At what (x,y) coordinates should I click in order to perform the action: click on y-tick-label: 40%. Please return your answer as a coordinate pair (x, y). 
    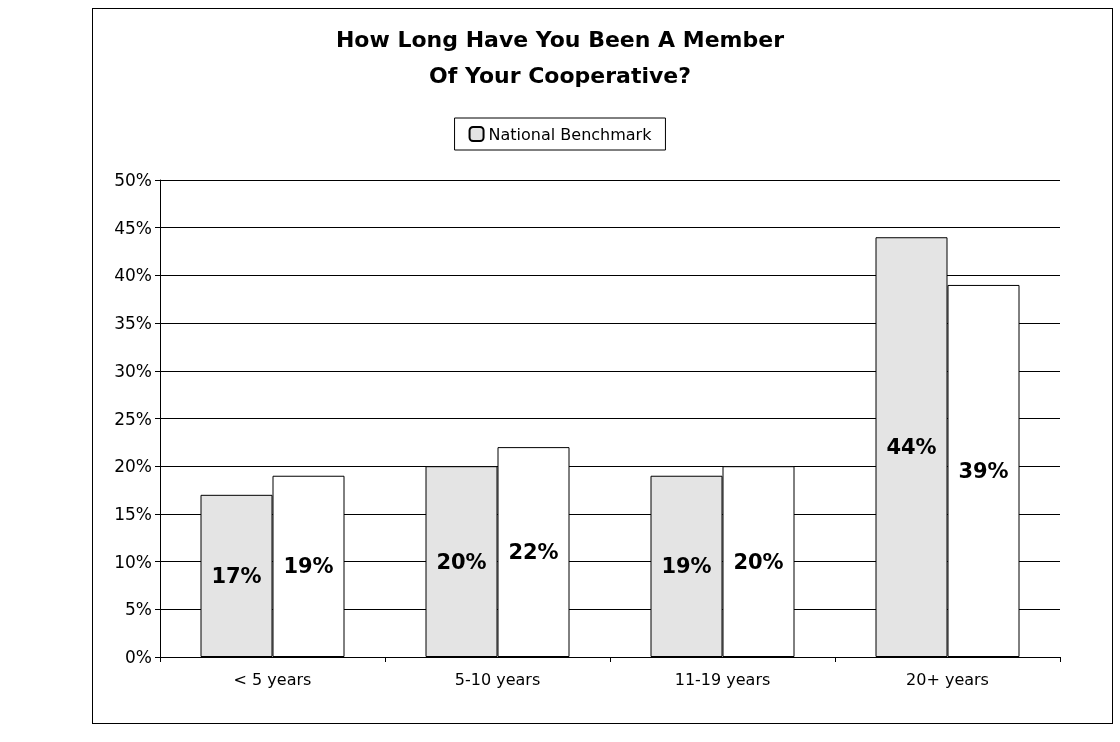
    Looking at the image, I should click on (133, 275).